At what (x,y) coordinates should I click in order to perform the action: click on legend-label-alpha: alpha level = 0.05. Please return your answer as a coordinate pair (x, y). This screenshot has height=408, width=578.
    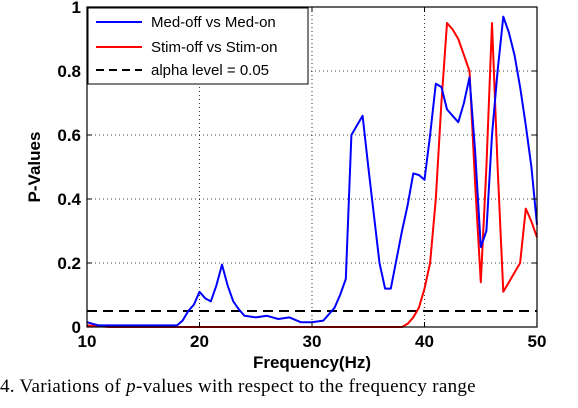
    Looking at the image, I should click on (210, 70).